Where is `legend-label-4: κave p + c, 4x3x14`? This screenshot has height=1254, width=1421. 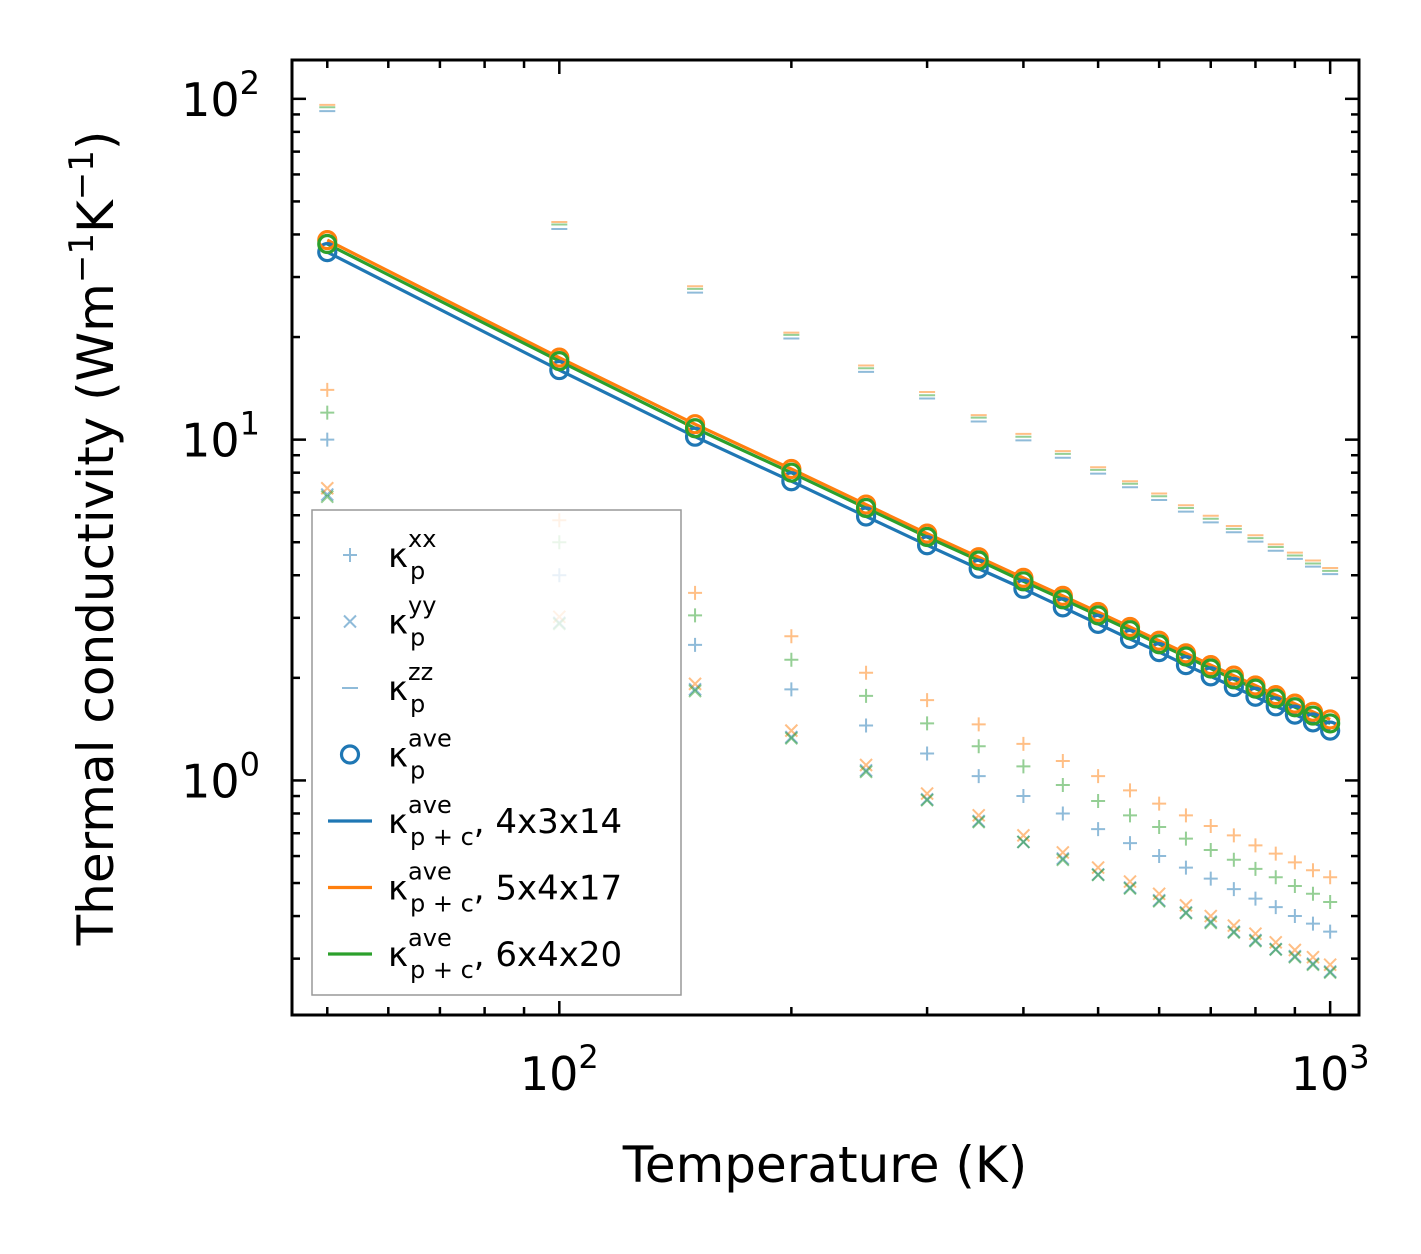
legend-label-4: κave p + c, 4x3x14 is located at coordinates (505, 821).